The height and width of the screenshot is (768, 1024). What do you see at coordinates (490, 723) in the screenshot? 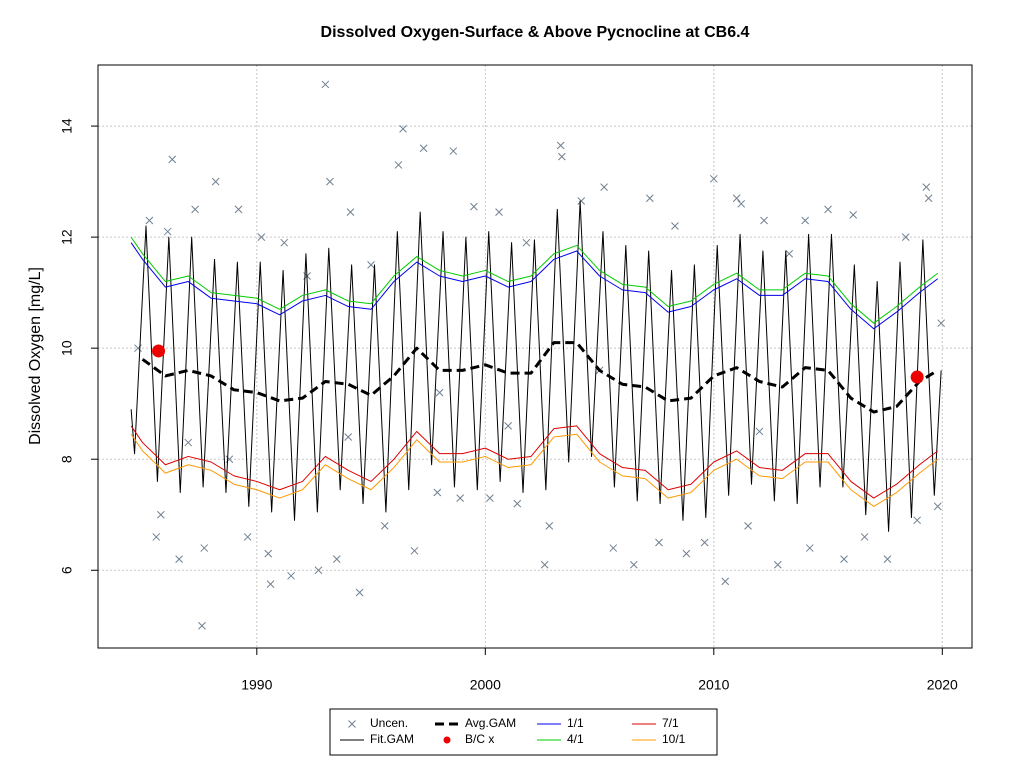
I see `legend-label: Avg.GAM` at bounding box center [490, 723].